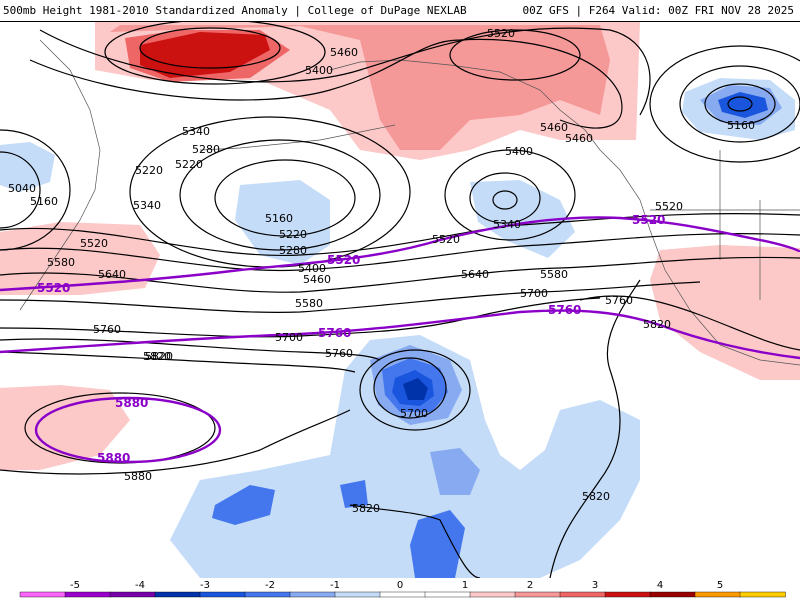 This screenshot has width=800, height=600. I want to click on label-5820-south-b: 5820, so click(596, 496).